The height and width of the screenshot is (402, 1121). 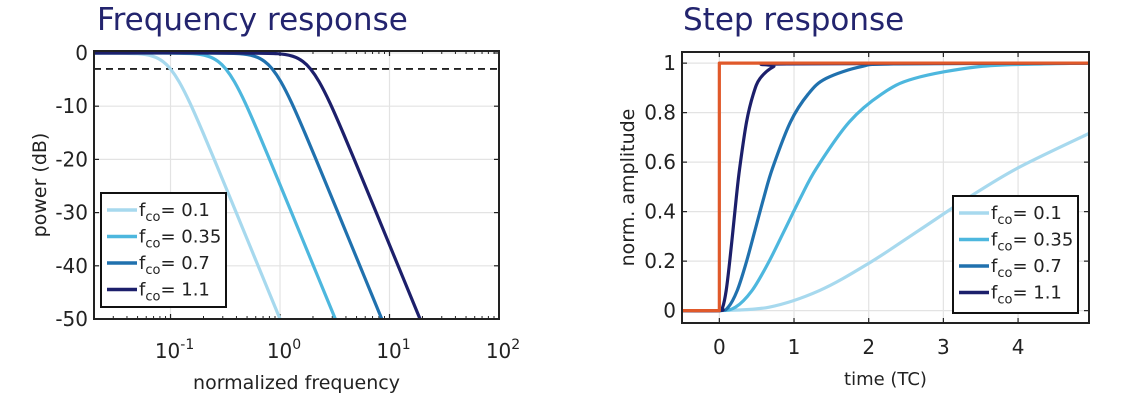 What do you see at coordinates (296, 345) in the screenshot?
I see `xtick-exponent: 0` at bounding box center [296, 345].